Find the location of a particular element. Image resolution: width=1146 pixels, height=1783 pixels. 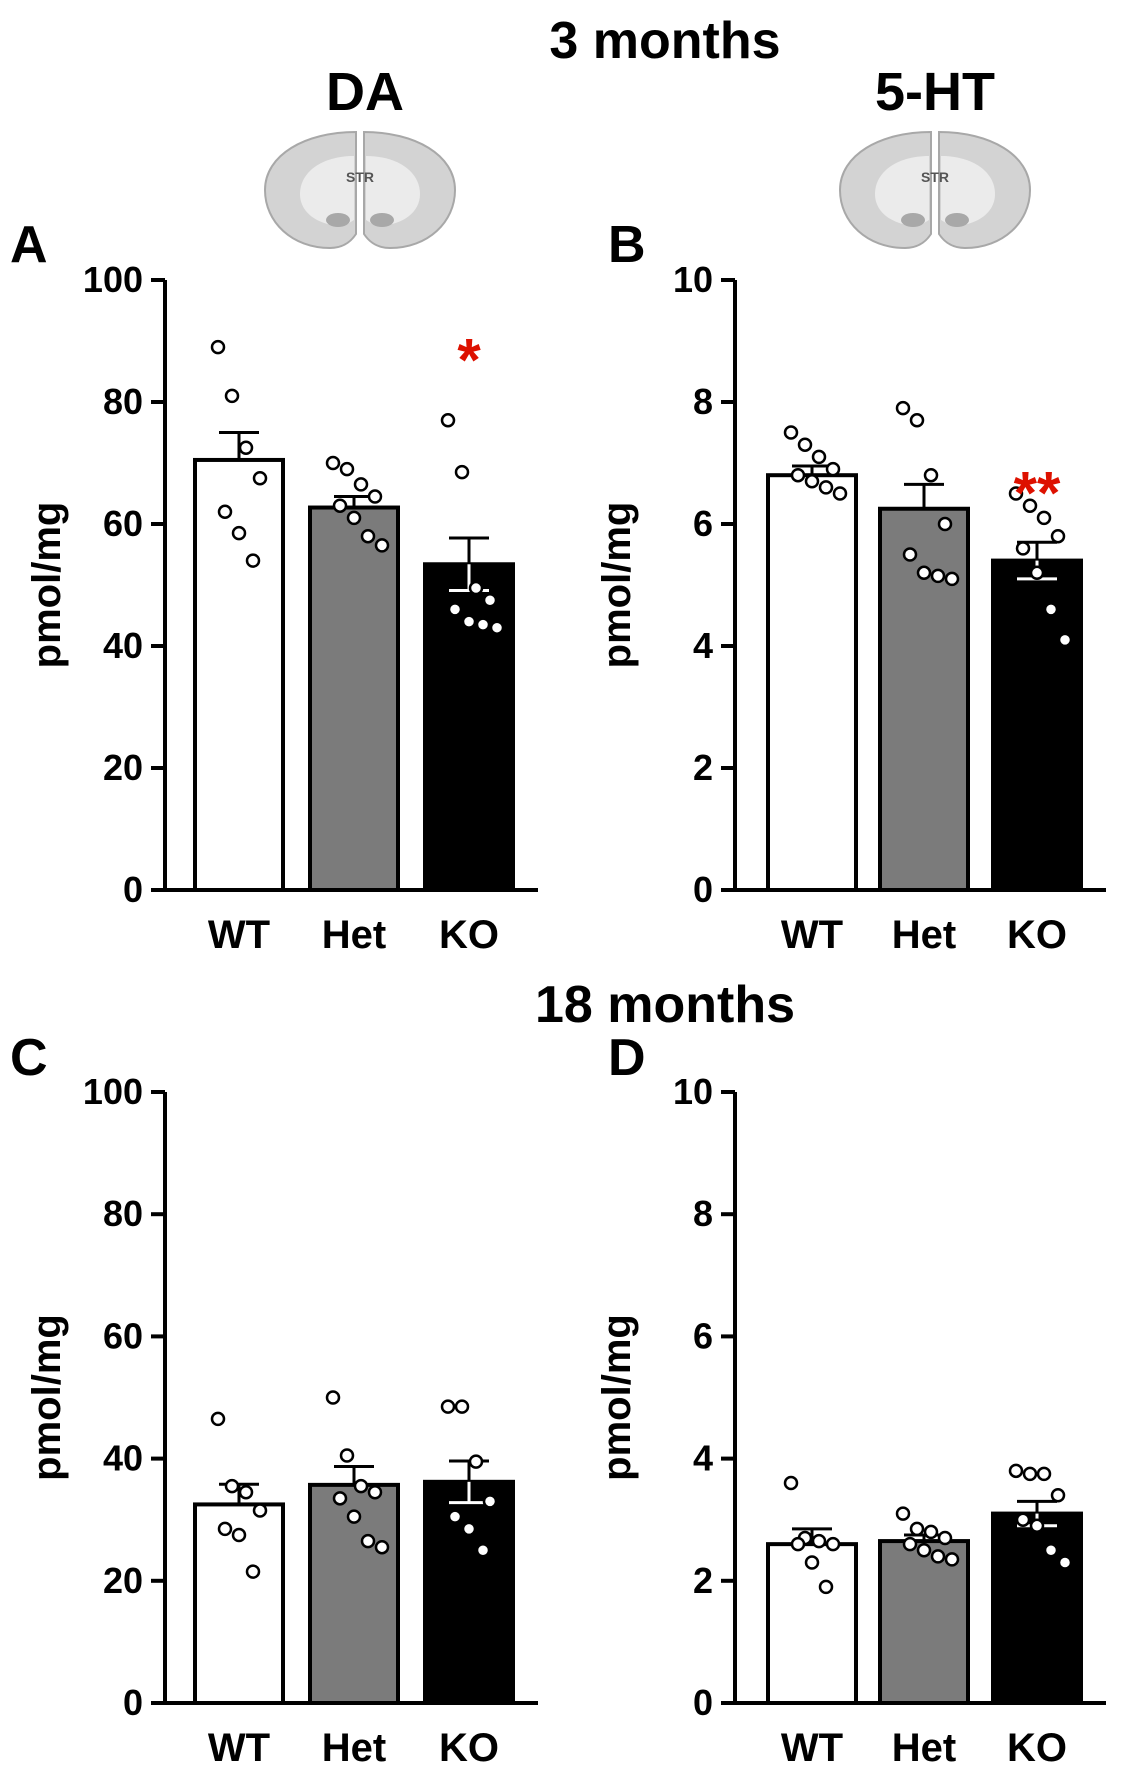

col-title-da: DA is located at coordinates (365, 92).